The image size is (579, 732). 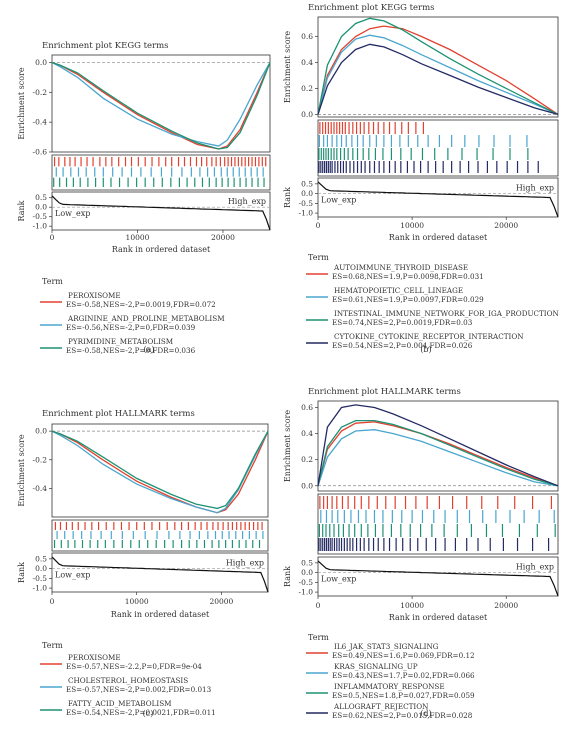 What do you see at coordinates (128, 680) in the screenshot?
I see `legend-name-2: CHOLESTEROL_HOMEOSTASIS` at bounding box center [128, 680].